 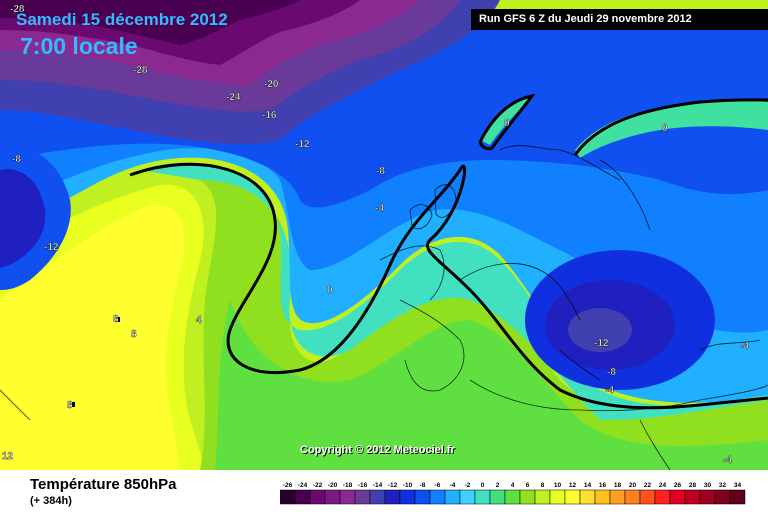 What do you see at coordinates (363, 485) in the screenshot?
I see `legend-value: -16` at bounding box center [363, 485].